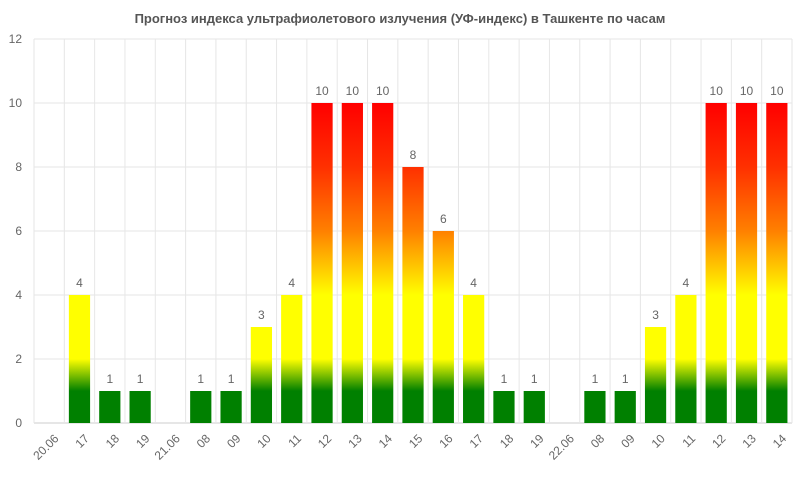 This screenshot has height=480, width=800. I want to click on x-tick-label: 16, so click(446, 441).